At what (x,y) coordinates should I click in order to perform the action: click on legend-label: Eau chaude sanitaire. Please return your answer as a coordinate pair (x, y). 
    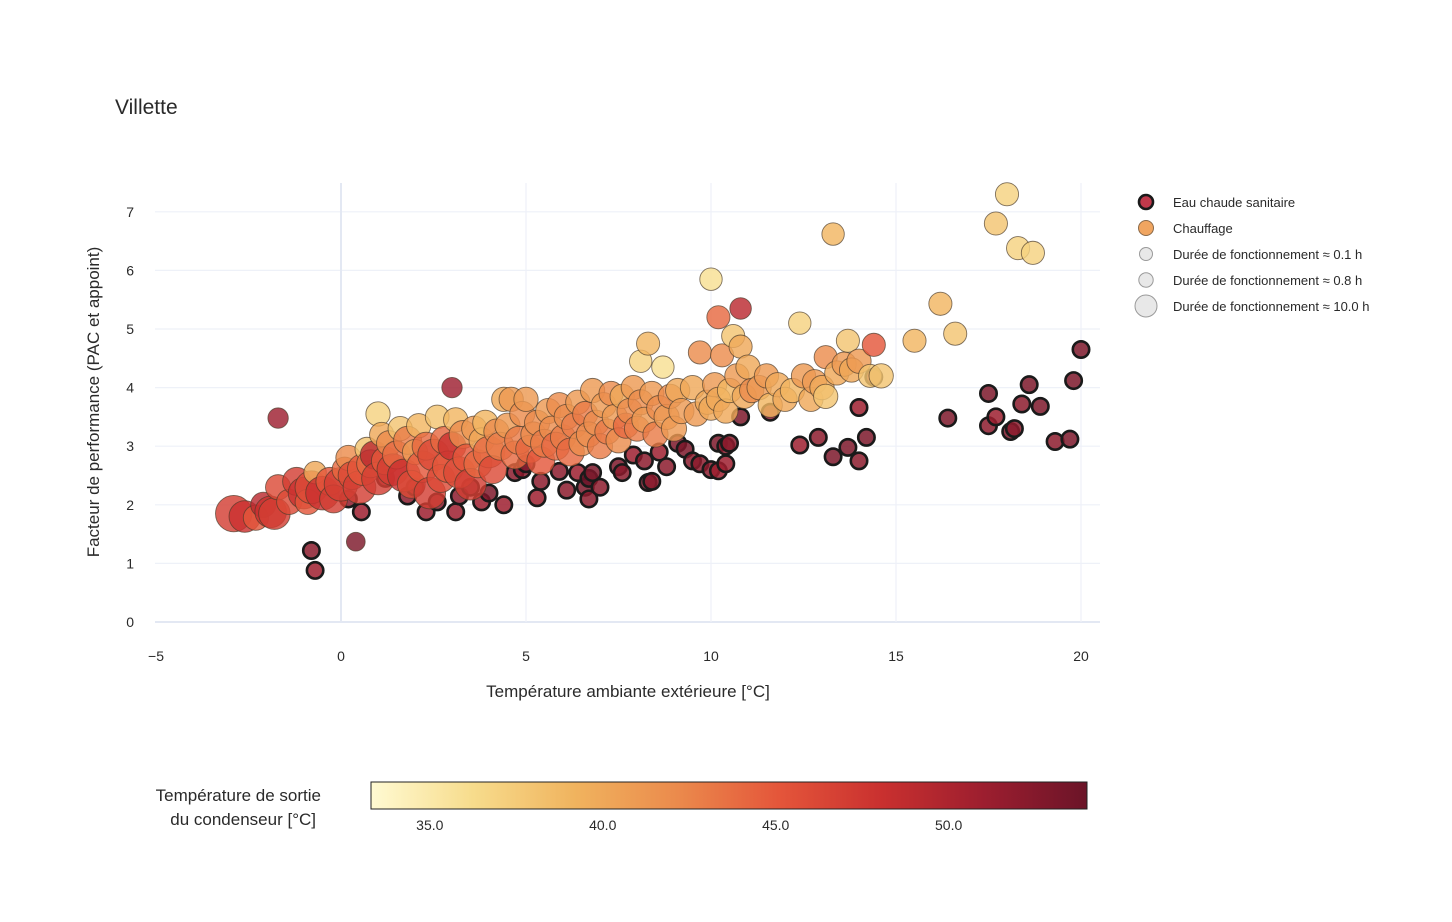
    Looking at the image, I should click on (1234, 202).